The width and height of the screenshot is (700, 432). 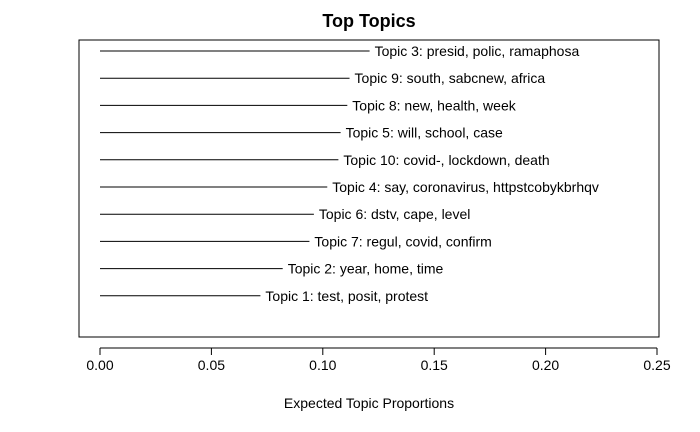 I want to click on x-tick-label: 0.20, so click(x=545, y=365).